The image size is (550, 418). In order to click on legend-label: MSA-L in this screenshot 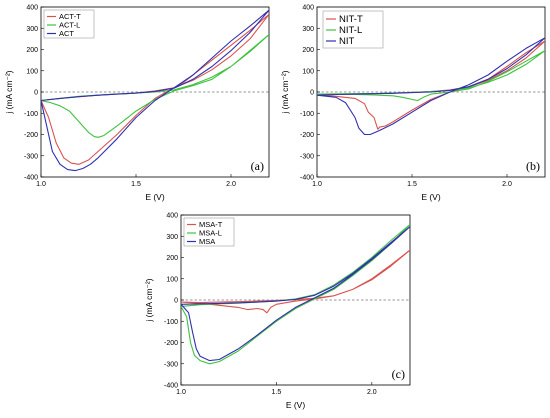, I will do `click(210, 233)`.